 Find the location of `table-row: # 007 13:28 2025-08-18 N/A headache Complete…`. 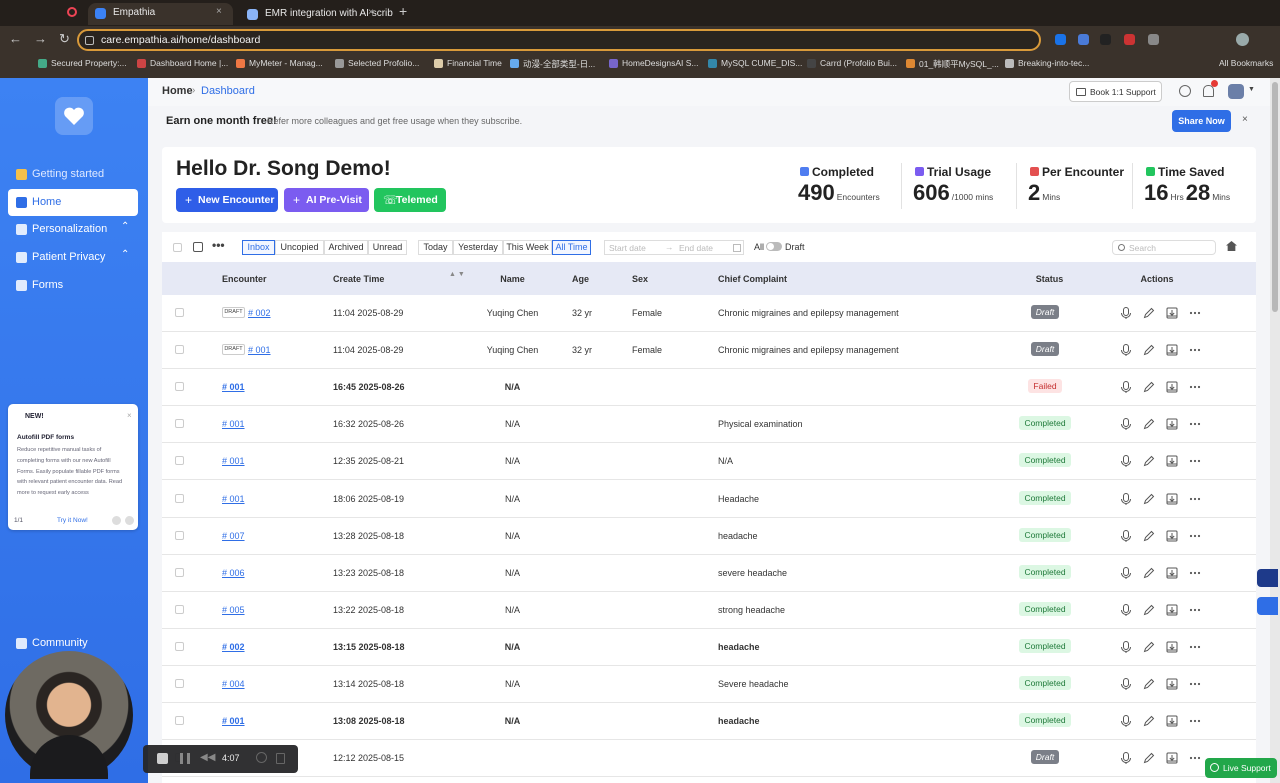

table-row: # 007 13:28 2025-08-18 N/A headache Complete… is located at coordinates (709, 536).